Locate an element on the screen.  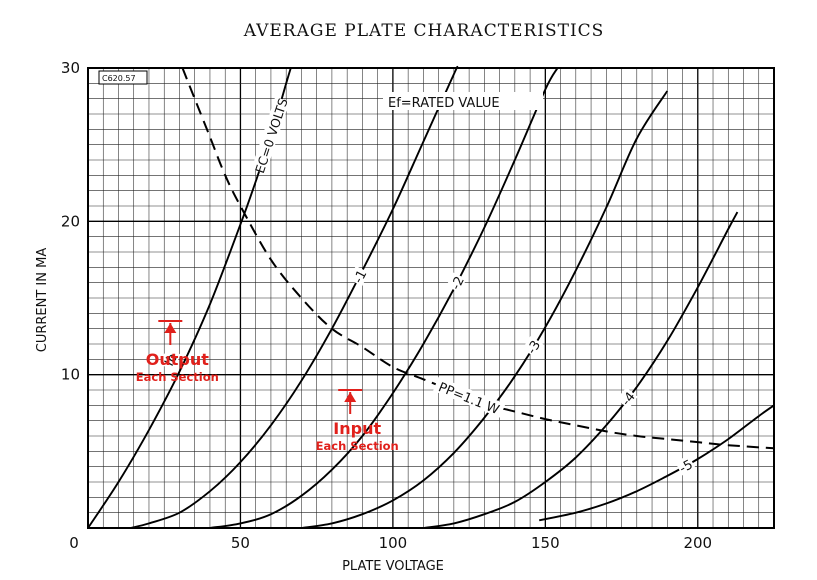
curve-label-0-text: EC=0 VOLTS is located at coordinates (271, 135).